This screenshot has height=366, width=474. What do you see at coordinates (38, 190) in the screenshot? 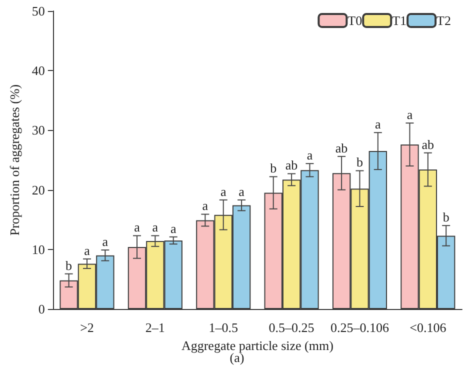
I see `y-tick-label: 20` at bounding box center [38, 190].